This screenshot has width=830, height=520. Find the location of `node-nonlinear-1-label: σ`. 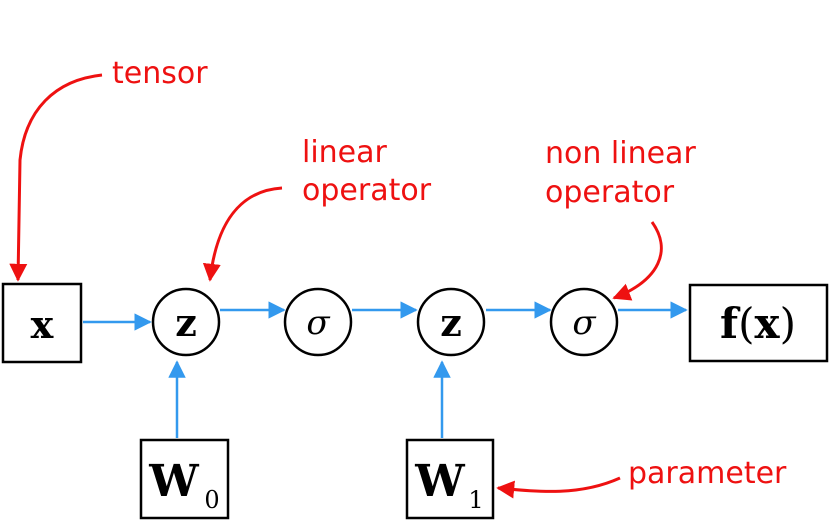

node-nonlinear-1-label: σ is located at coordinates (318, 323).